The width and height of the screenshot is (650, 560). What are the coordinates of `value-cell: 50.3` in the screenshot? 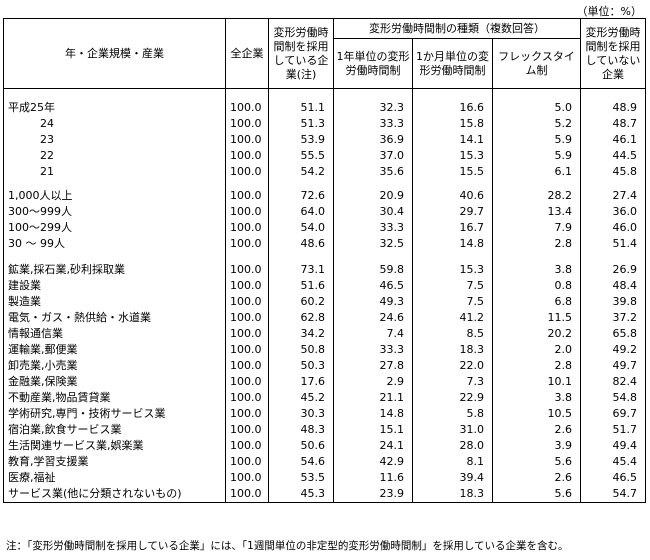 It's located at (301, 366).